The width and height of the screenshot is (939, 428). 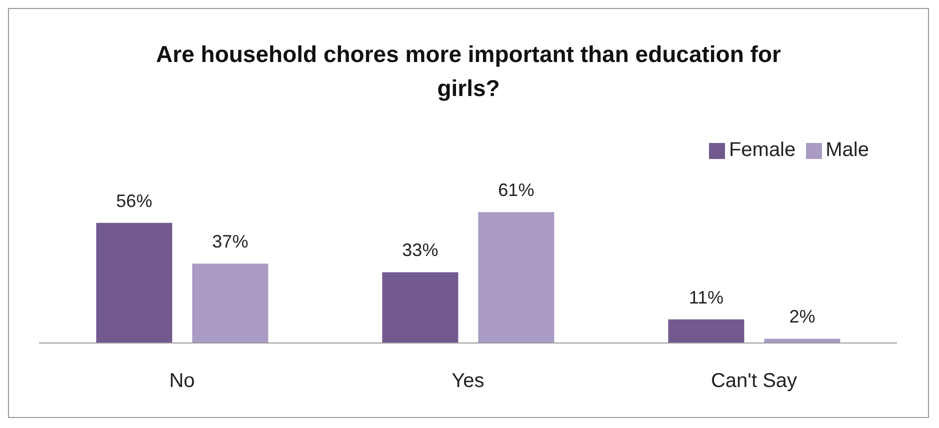 I want to click on chart-title: Are household chores more important than education for girls?, so click(x=468, y=71).